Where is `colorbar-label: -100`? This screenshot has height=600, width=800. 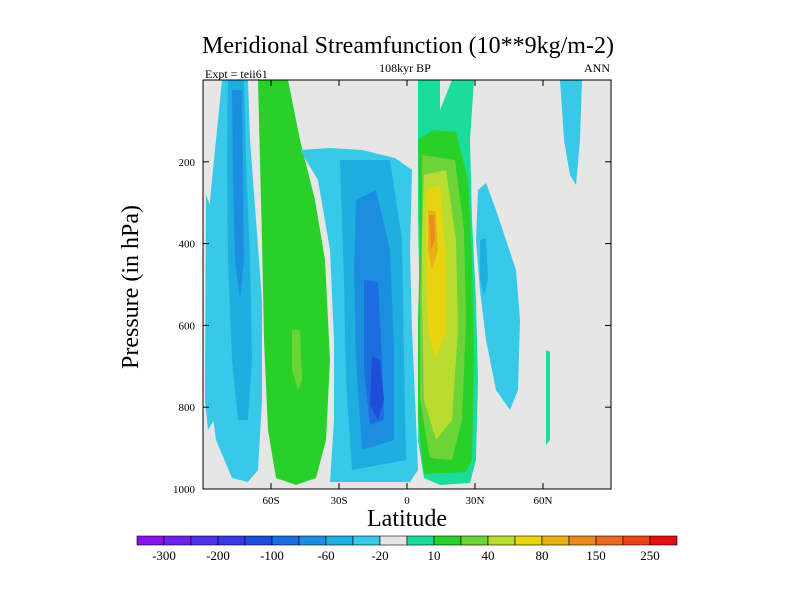
colorbar-label: -100 is located at coordinates (272, 555).